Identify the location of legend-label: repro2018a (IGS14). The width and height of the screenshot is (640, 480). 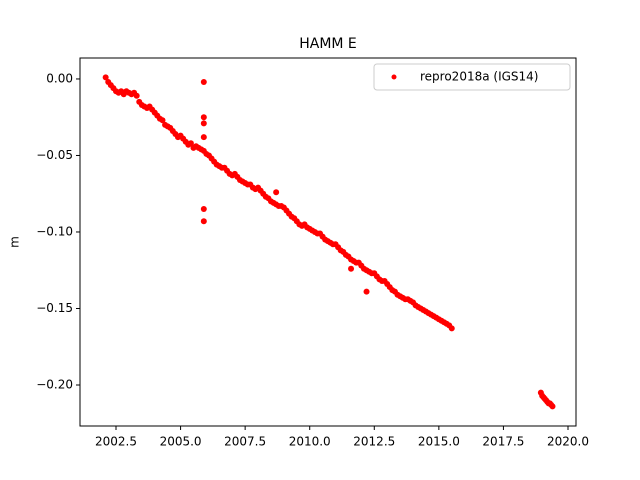
(479, 77).